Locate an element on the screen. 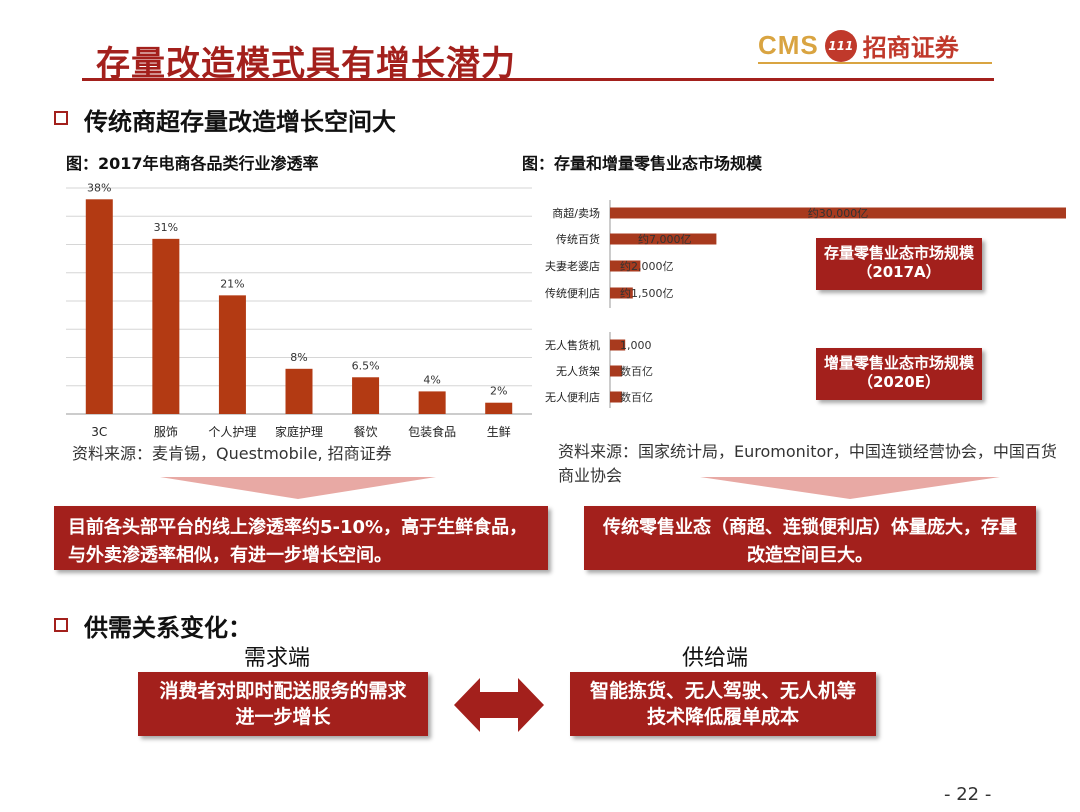 The height and width of the screenshot is (812, 1080). data-label: 1,000 is located at coordinates (636, 345).